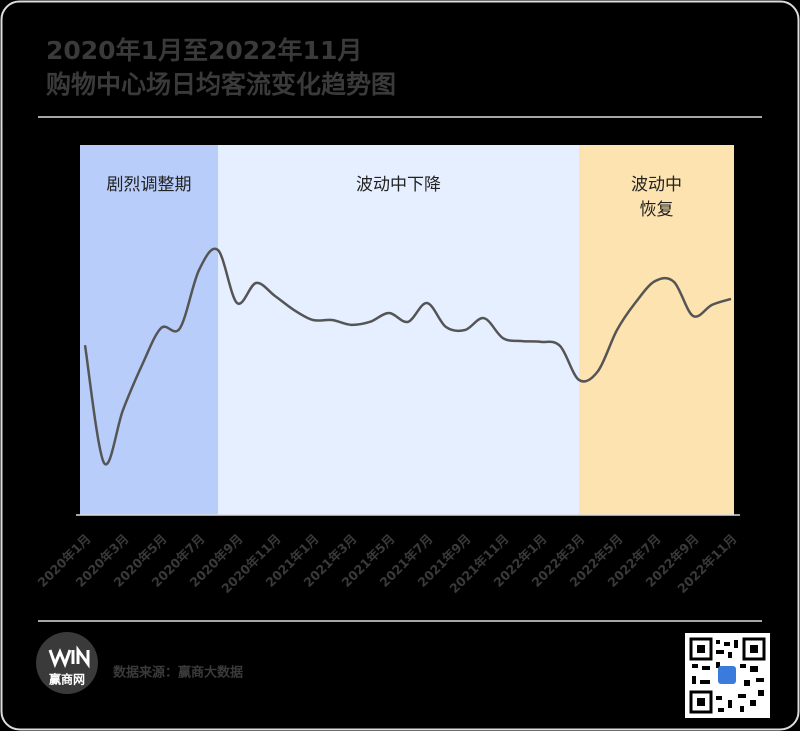 The height and width of the screenshot is (731, 800). I want to click on logo, so click(67, 663).